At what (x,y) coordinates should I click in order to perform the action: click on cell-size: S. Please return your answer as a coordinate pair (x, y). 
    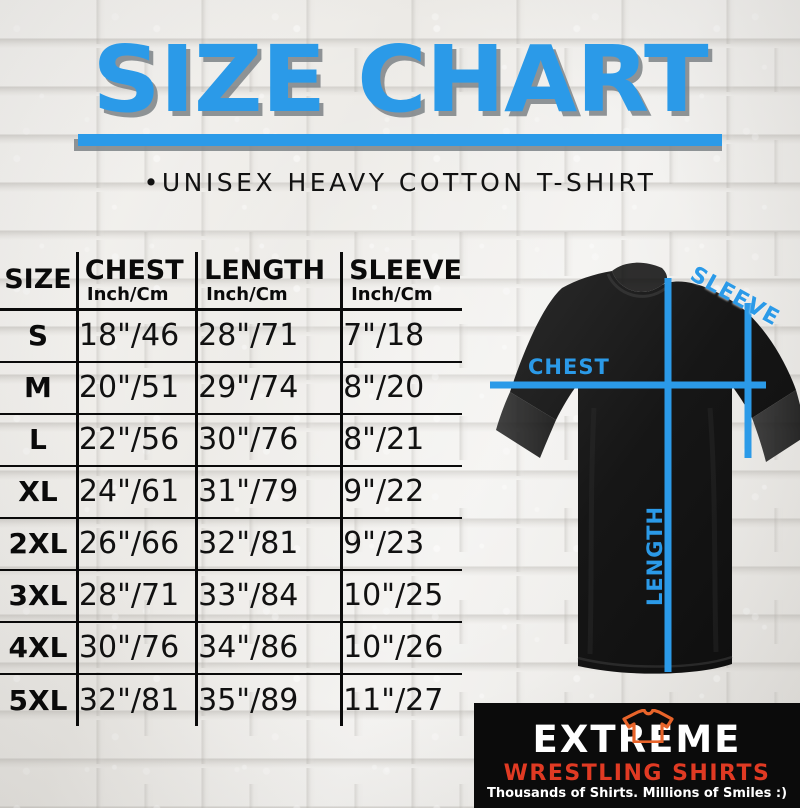
    Looking at the image, I should click on (39, 336).